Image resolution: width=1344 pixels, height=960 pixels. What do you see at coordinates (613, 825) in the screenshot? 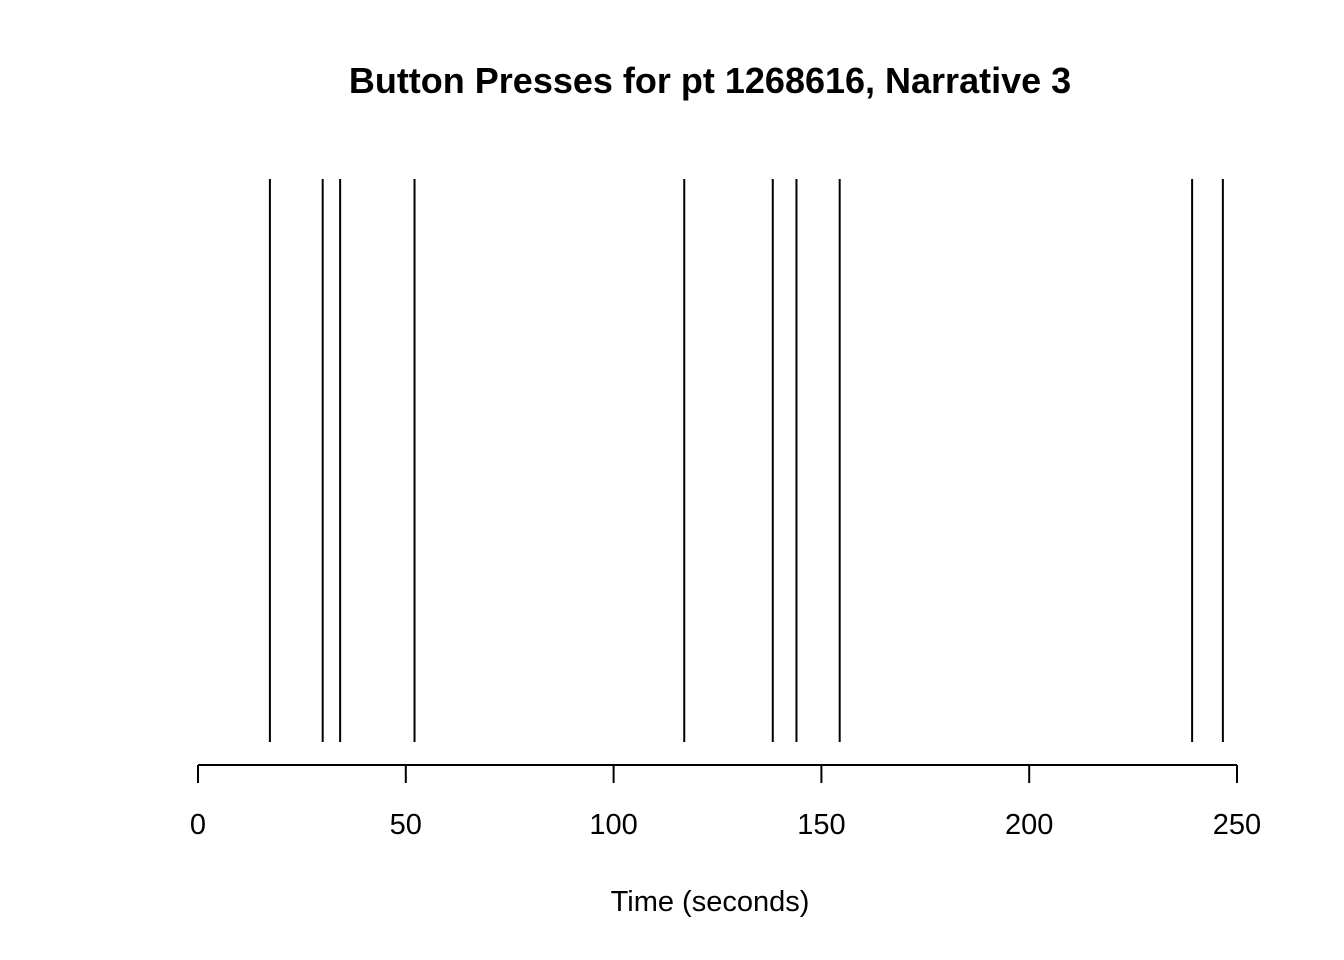
I see `x-tick-label-2: 100` at bounding box center [613, 825].